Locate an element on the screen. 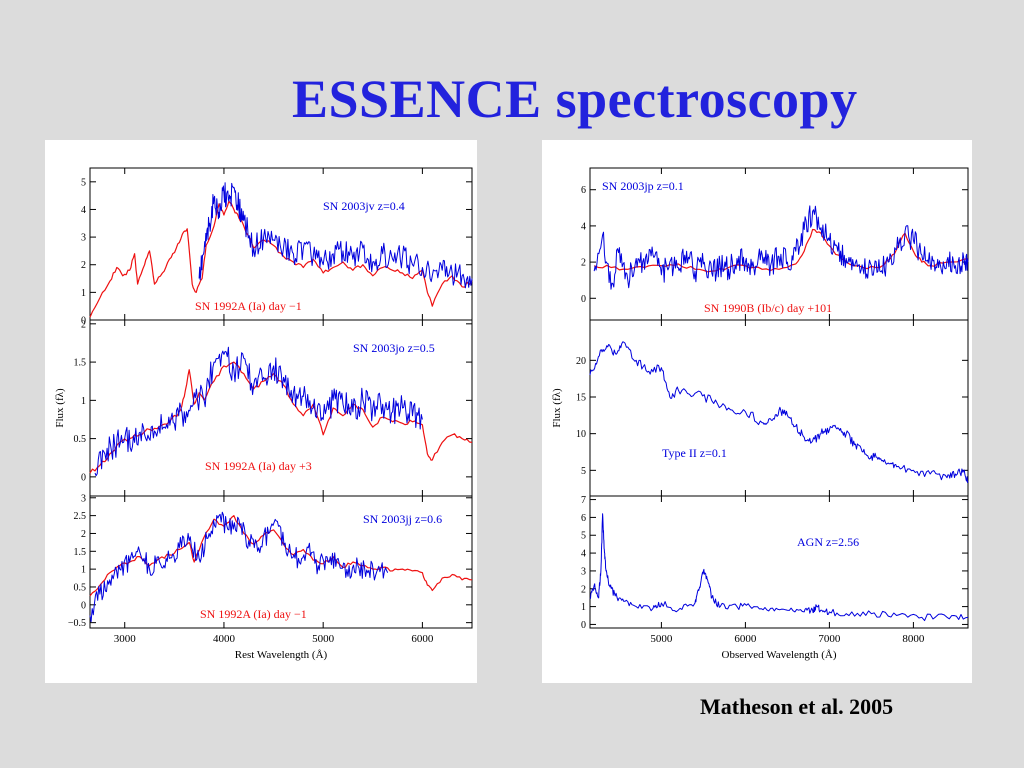 This screenshot has width=1024, height=768. y-tick-label: 7 is located at coordinates (583, 500).